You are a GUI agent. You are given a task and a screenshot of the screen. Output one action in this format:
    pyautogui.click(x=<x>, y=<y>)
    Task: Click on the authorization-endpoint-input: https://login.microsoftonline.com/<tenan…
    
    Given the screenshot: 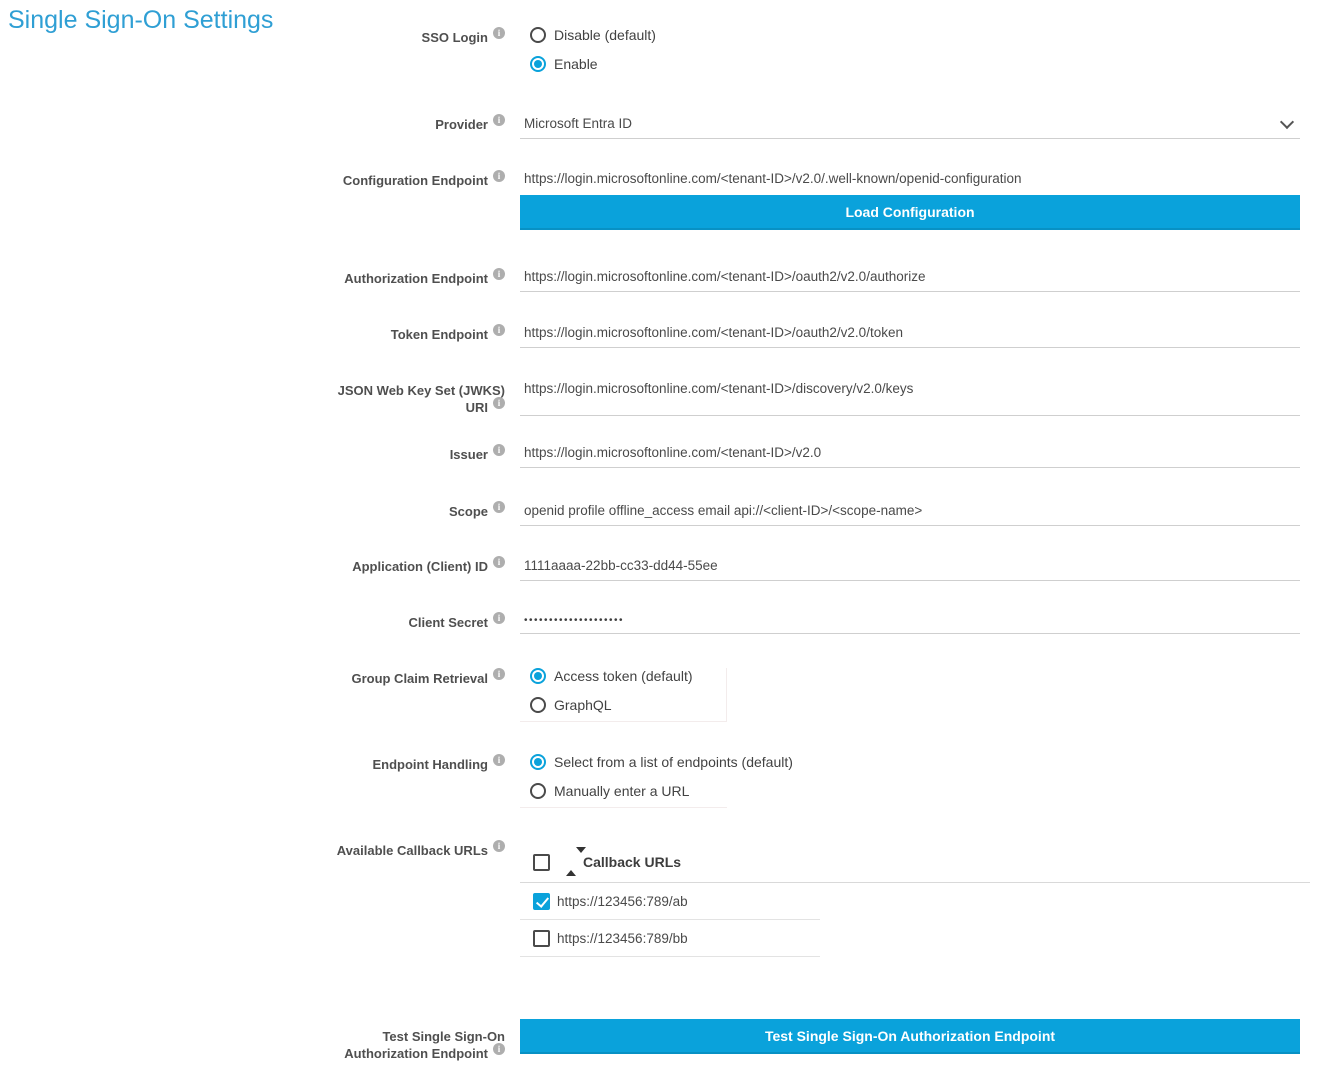 What is the action you would take?
    pyautogui.click(x=910, y=280)
    